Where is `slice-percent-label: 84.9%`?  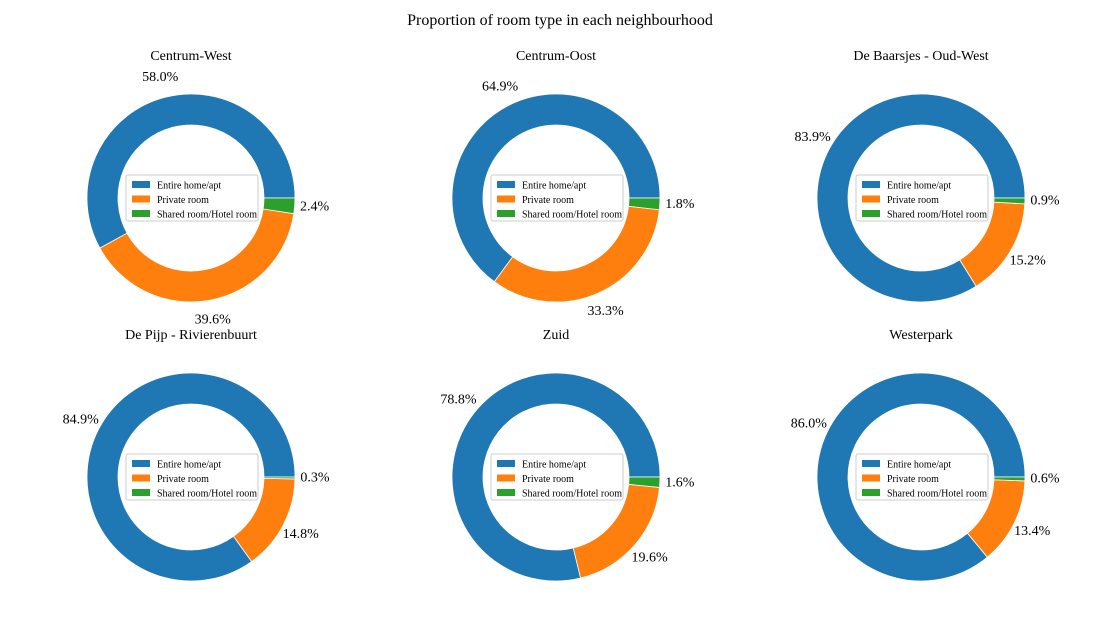
slice-percent-label: 84.9% is located at coordinates (81, 420).